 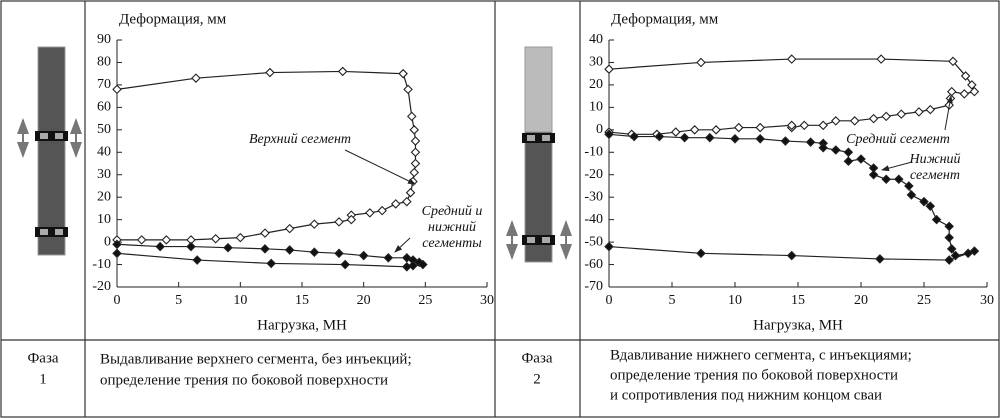 I want to click on y-tick-label: 90, so click(x=104, y=39).